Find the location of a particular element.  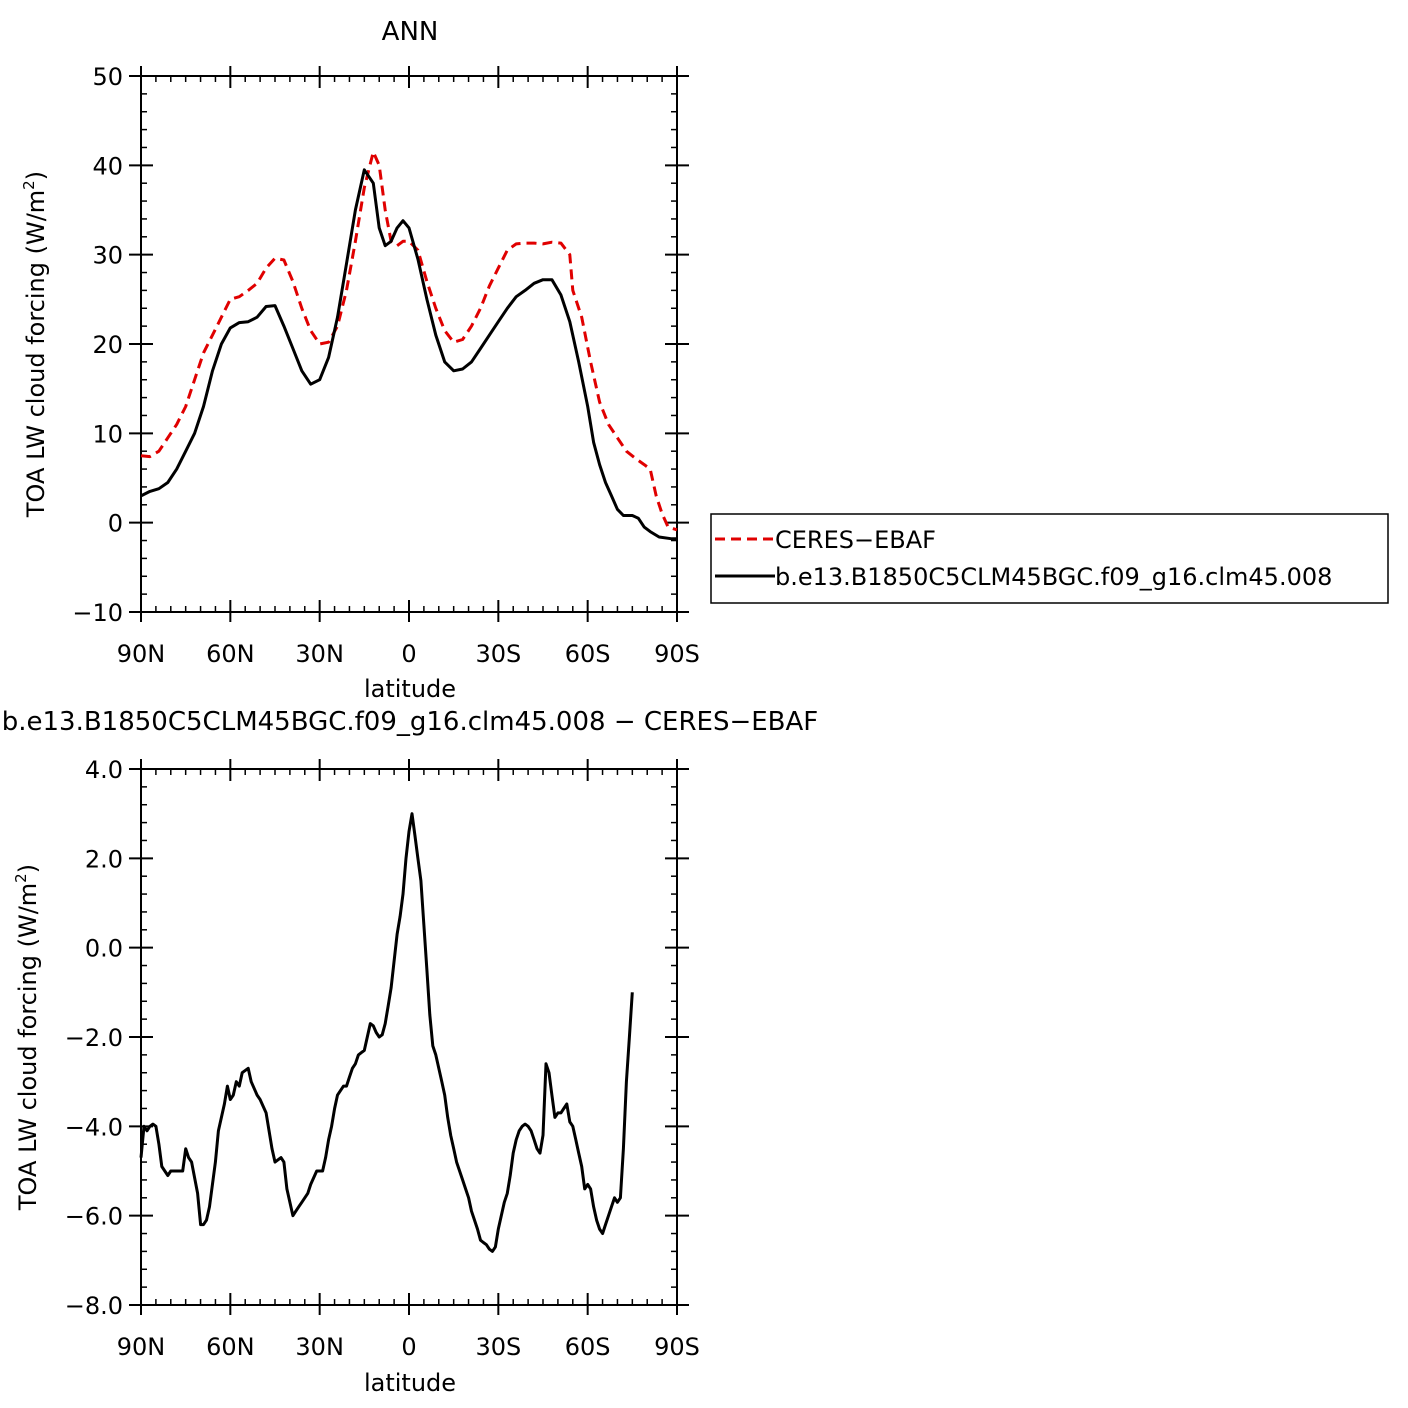

bottom-y-axis-label-sup: 2 is located at coordinates (21, 878).